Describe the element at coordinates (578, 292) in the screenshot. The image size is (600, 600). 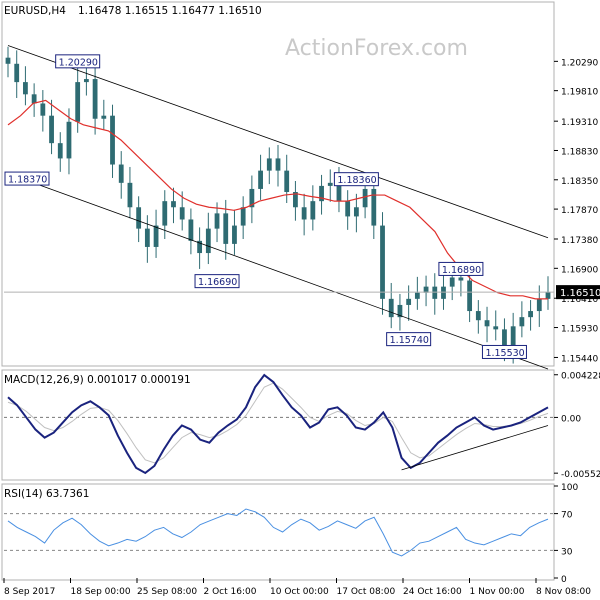
I see `current-price-badge: 1.16510` at that location.